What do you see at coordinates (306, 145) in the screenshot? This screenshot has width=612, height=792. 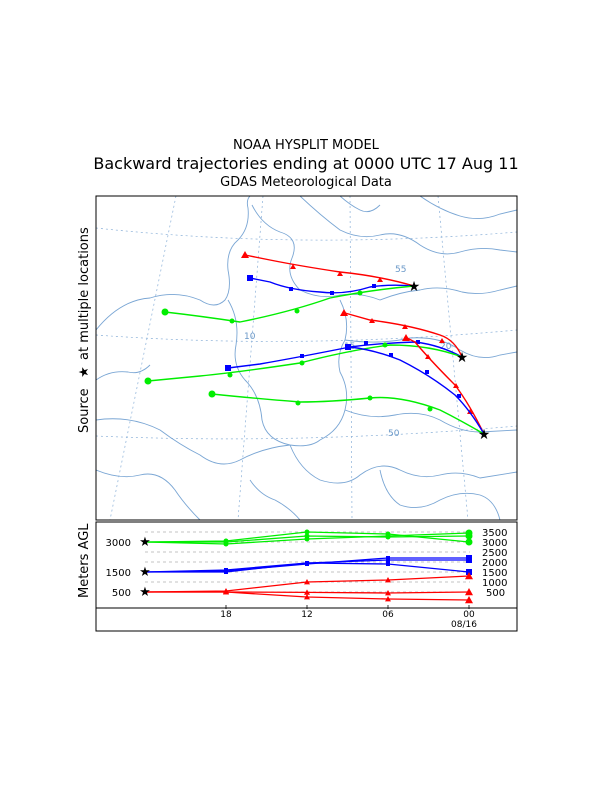 I see `model-title: NOAA HYSPLIT MODEL` at bounding box center [306, 145].